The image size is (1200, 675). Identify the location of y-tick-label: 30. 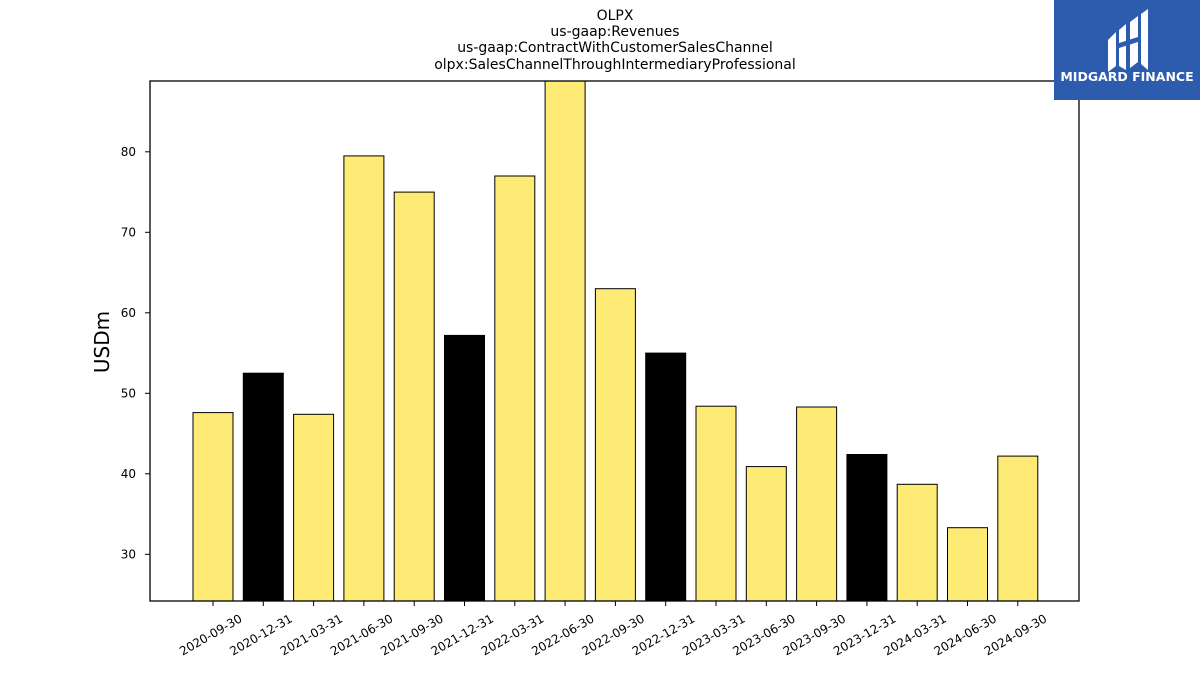
(128, 554).